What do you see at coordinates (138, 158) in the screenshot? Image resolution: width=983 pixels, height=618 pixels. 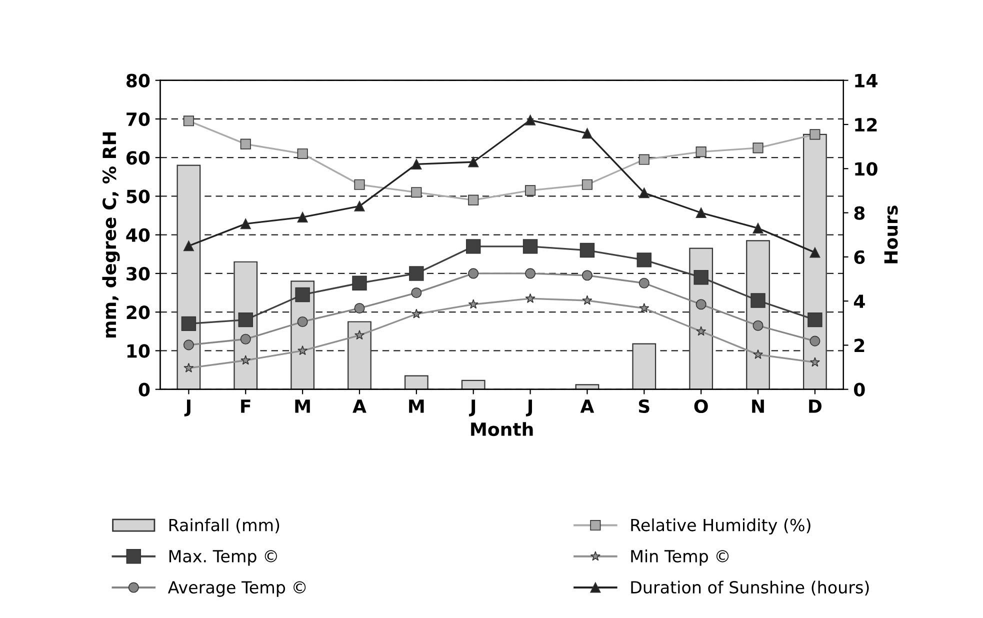 I see `y-tick-label: 60` at bounding box center [138, 158].